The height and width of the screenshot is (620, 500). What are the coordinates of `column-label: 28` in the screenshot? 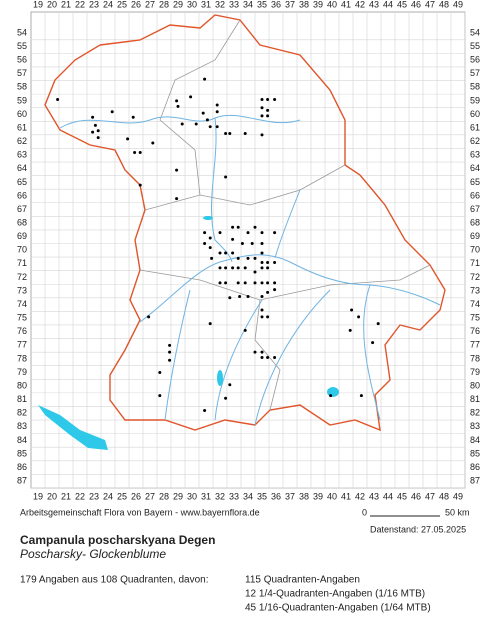 It's located at (164, 4).